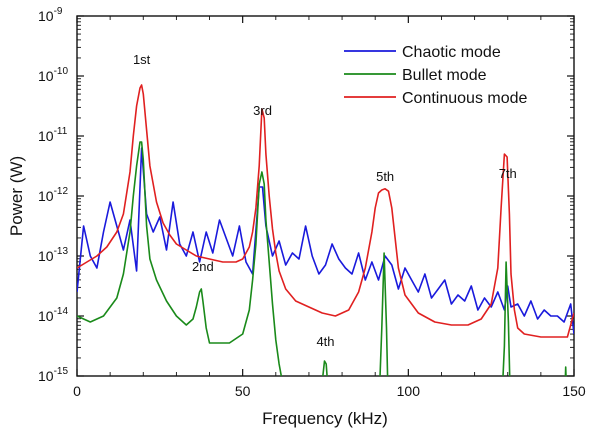  I want to click on legend-label: Chaotic mode, so click(451, 52).